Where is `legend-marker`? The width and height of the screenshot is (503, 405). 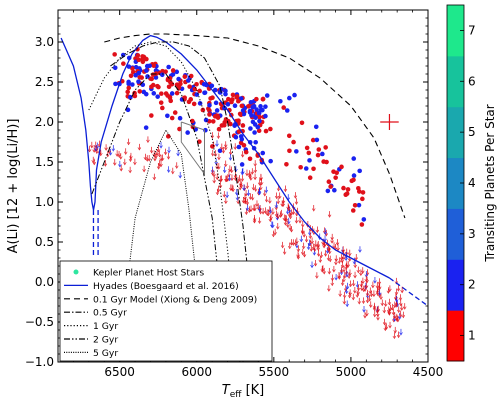
legend-marker is located at coordinates (76, 272).